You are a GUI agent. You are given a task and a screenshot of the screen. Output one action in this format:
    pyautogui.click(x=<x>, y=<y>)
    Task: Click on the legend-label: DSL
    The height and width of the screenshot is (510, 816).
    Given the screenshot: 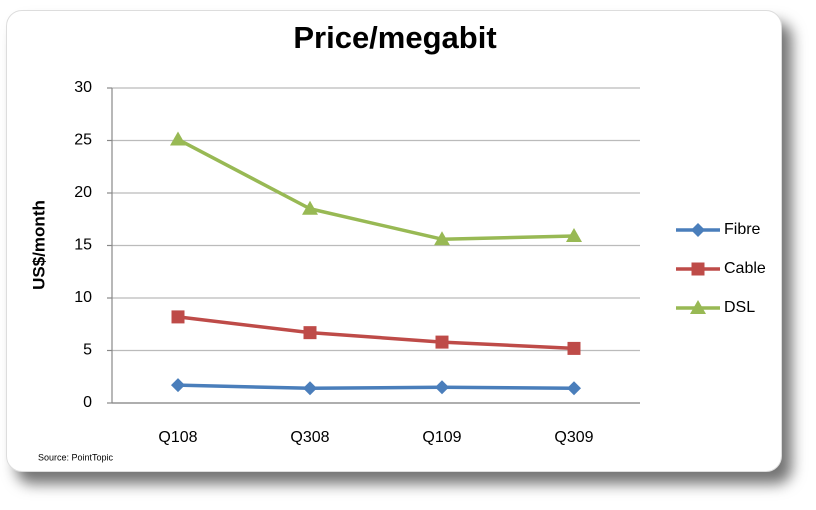 What is the action you would take?
    pyautogui.click(x=739, y=307)
    